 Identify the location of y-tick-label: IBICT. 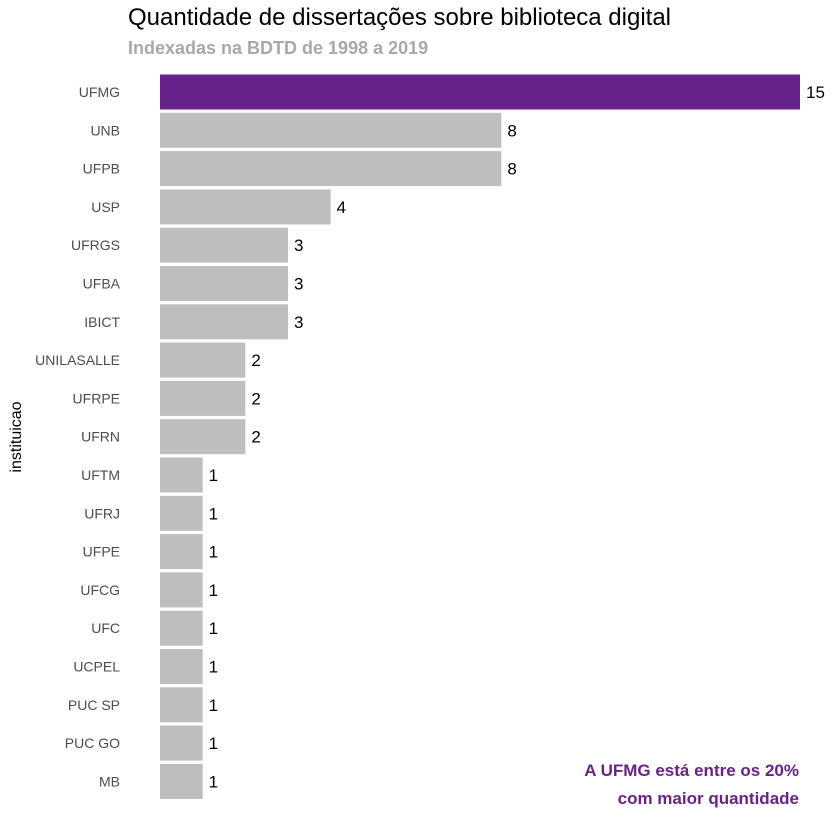
(102, 322).